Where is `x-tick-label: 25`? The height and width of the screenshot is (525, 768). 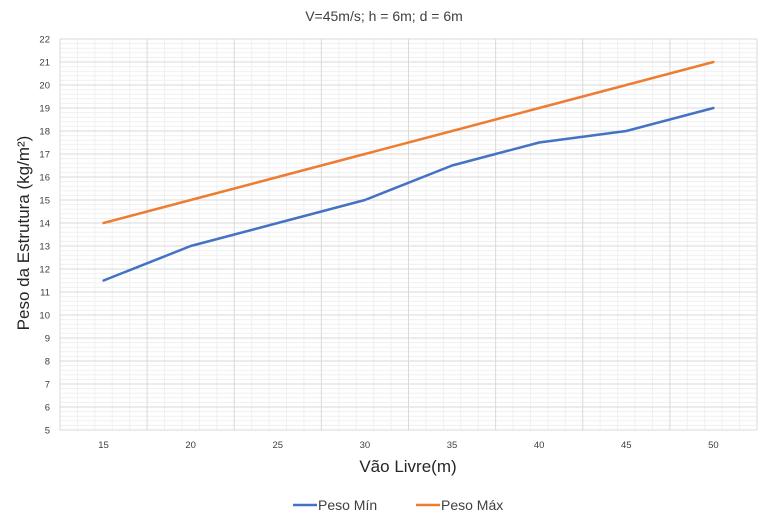
x-tick-label: 25 is located at coordinates (278, 445).